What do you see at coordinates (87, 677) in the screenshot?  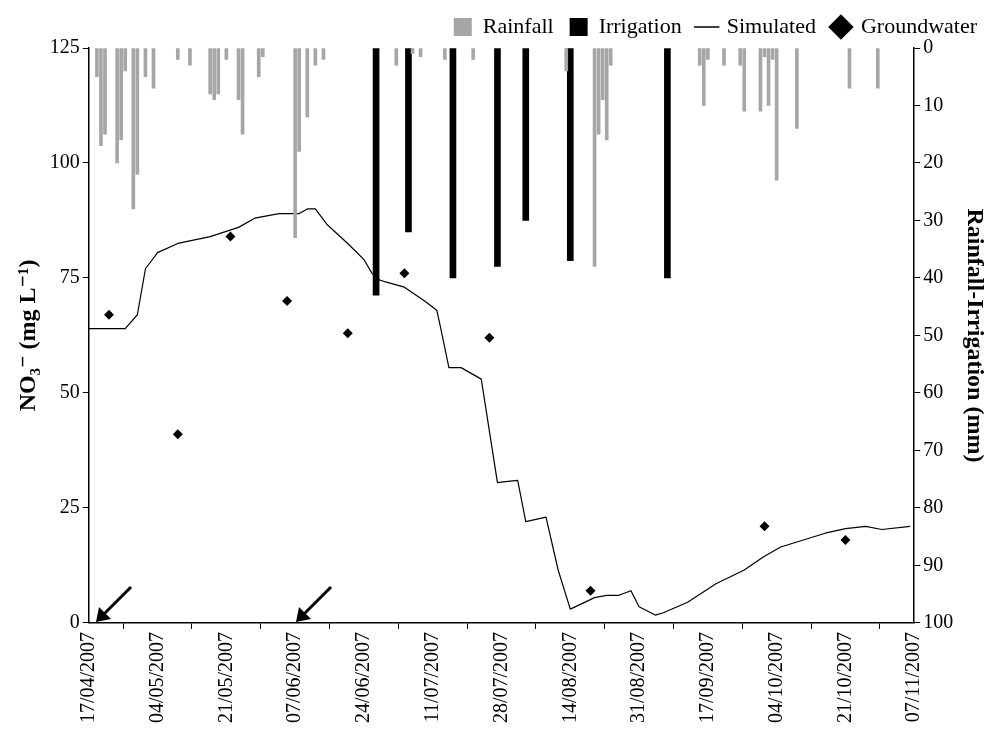 I see `x-tick-label: 17/04/2007` at bounding box center [87, 677].